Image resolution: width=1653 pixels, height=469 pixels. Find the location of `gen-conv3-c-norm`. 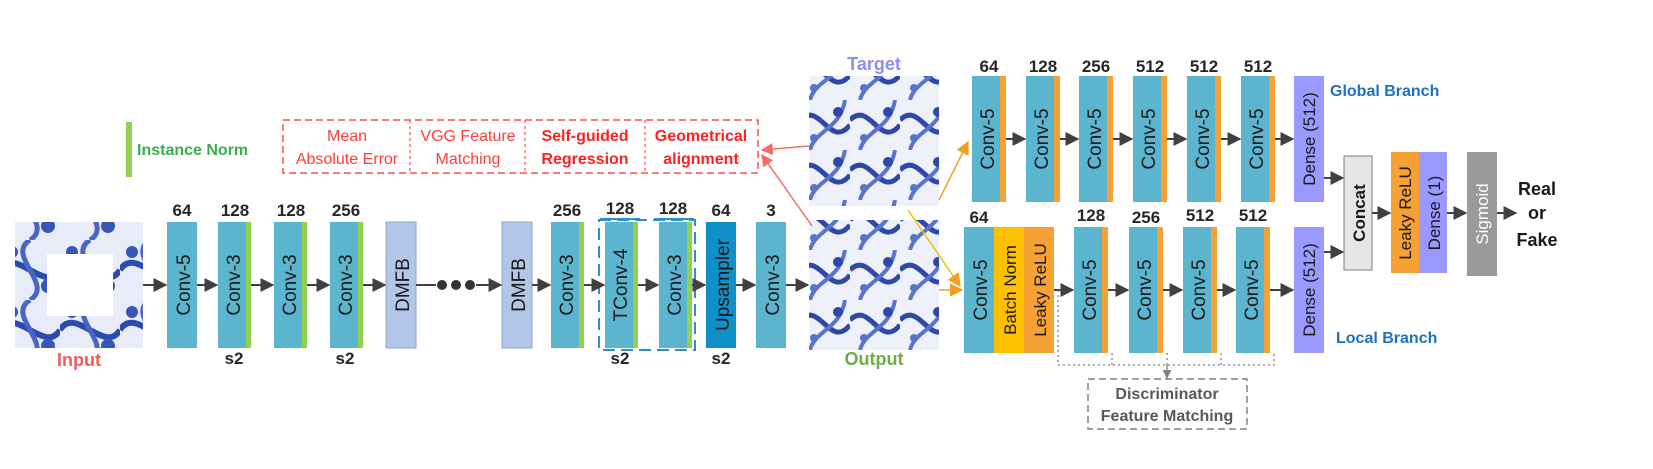

gen-conv3-c-norm is located at coordinates (360, 285).